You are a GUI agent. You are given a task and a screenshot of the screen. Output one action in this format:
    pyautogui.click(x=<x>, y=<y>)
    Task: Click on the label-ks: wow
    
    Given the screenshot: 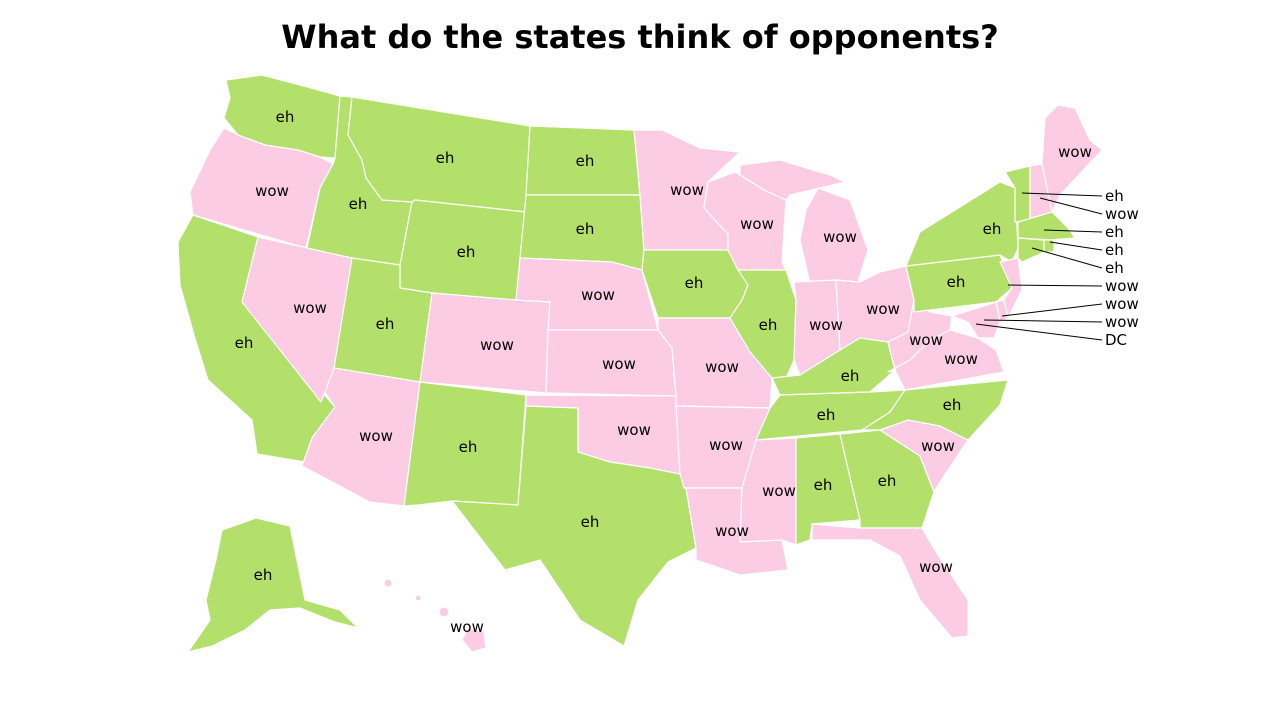 What is the action you would take?
    pyautogui.click(x=619, y=364)
    